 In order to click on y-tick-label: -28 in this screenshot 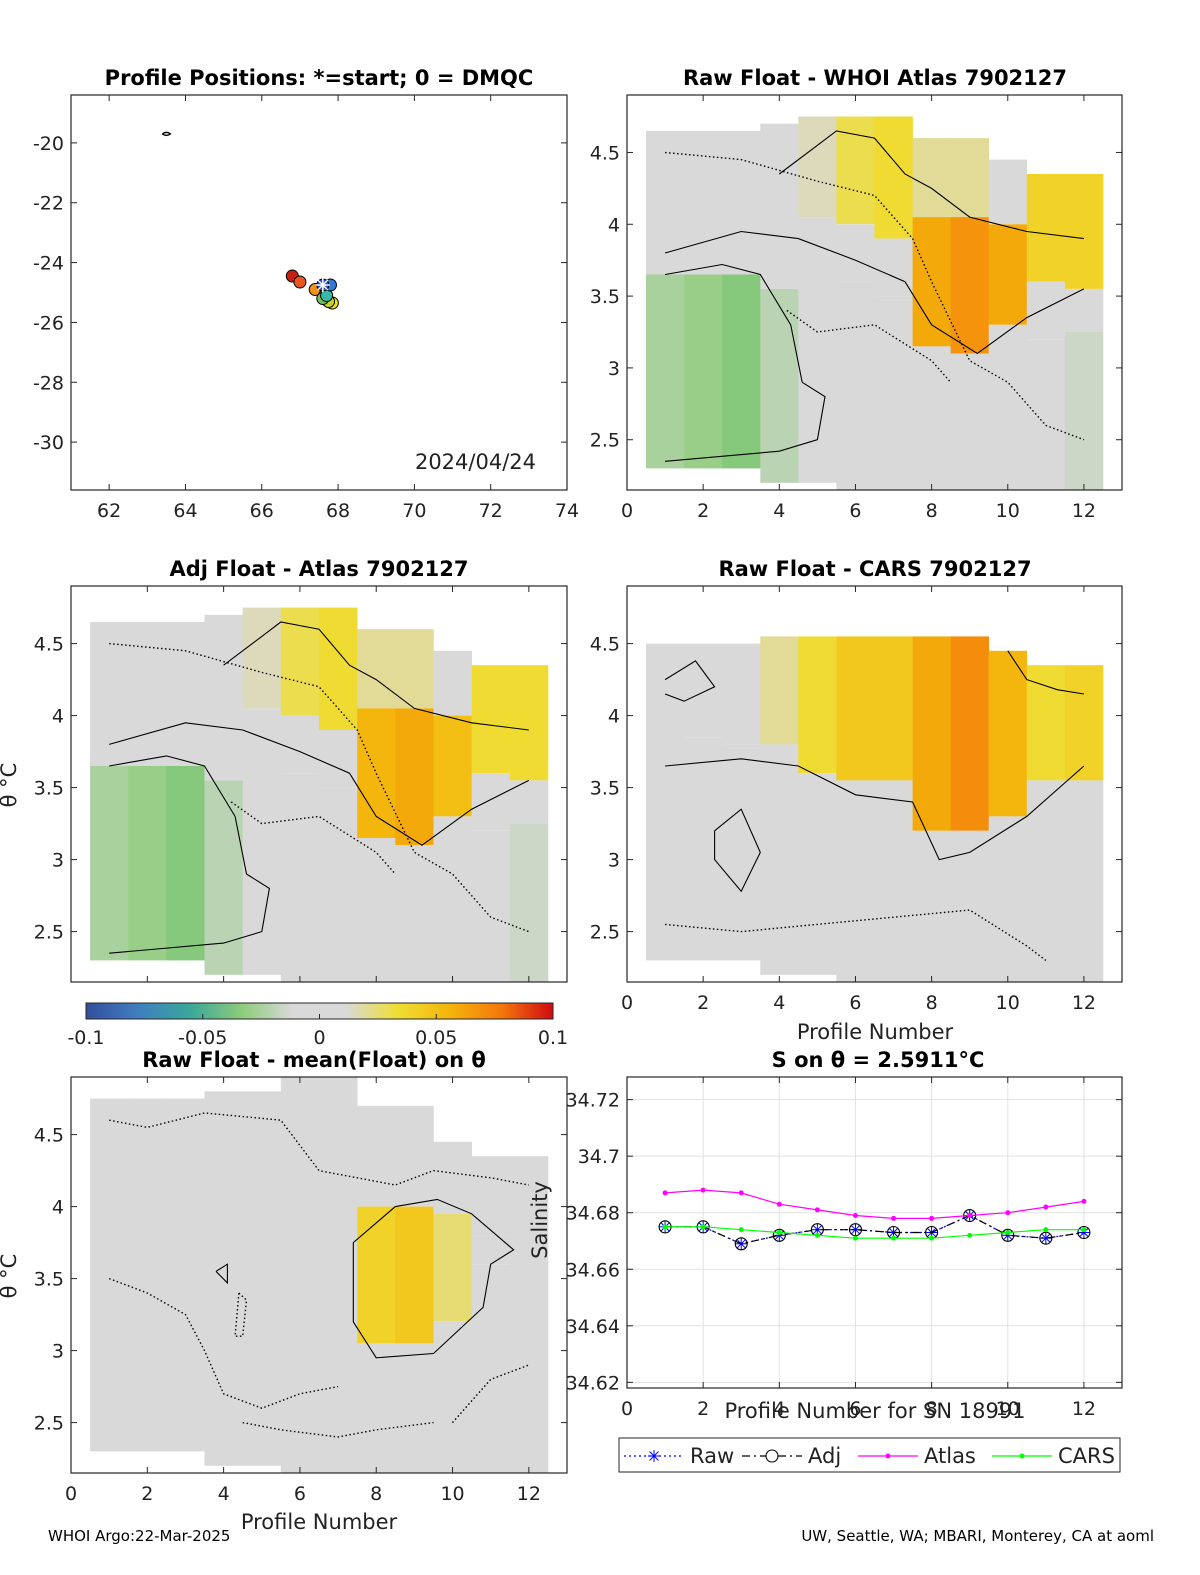, I will do `click(48, 383)`.